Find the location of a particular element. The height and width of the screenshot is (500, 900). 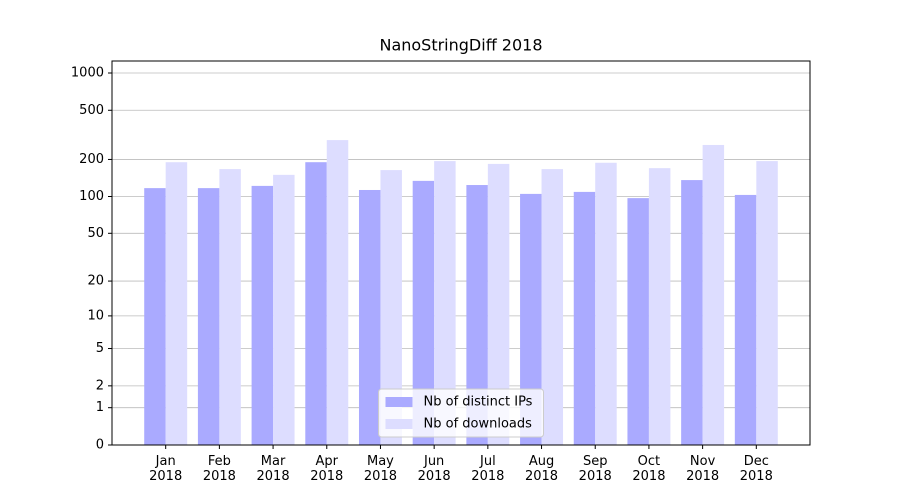

legend-label: Nb of downloads is located at coordinates (478, 424).